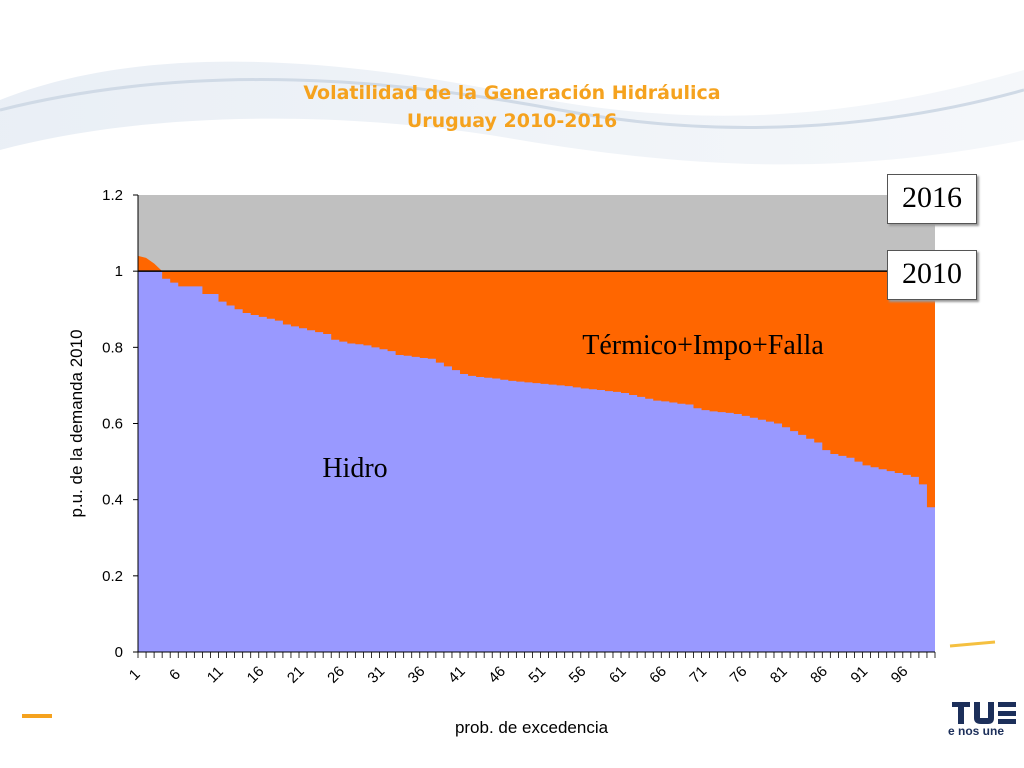  I want to click on x-tick-label: 36, so click(417, 675).